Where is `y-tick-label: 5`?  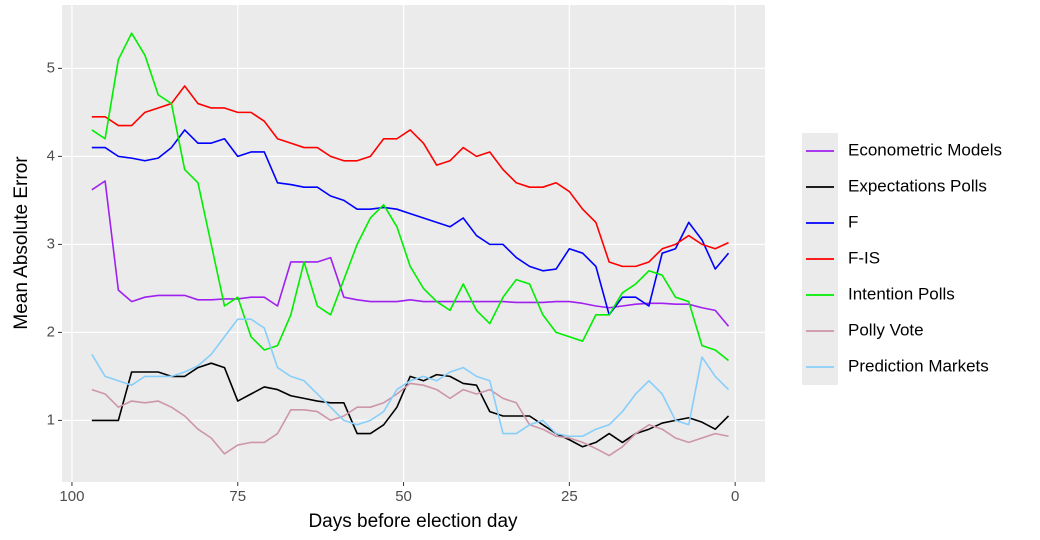 y-tick-label: 5 is located at coordinates (51, 67).